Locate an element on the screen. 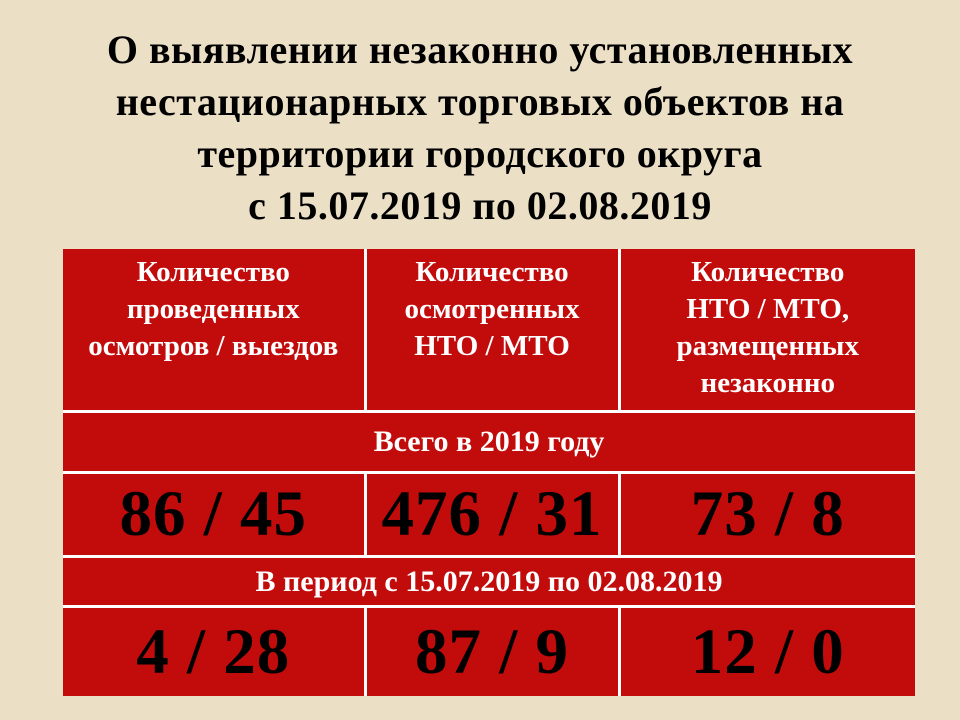  section-row-total-2019: Всего в 2019 году is located at coordinates (489, 442).